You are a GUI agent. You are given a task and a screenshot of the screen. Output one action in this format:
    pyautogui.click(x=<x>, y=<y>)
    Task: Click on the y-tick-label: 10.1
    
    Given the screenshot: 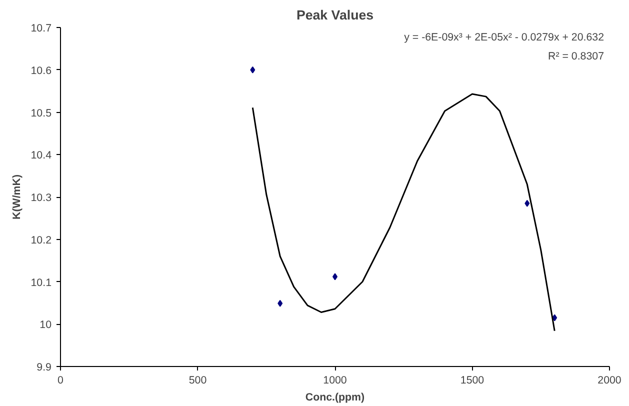 What is the action you would take?
    pyautogui.click(x=41, y=282)
    